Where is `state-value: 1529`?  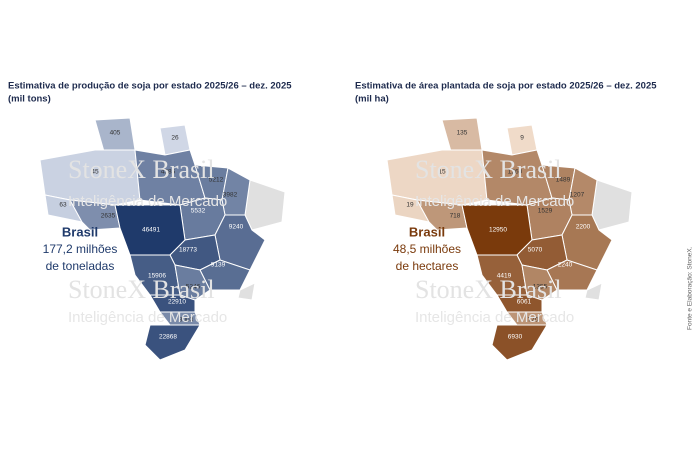
state-value: 1529 is located at coordinates (545, 211).